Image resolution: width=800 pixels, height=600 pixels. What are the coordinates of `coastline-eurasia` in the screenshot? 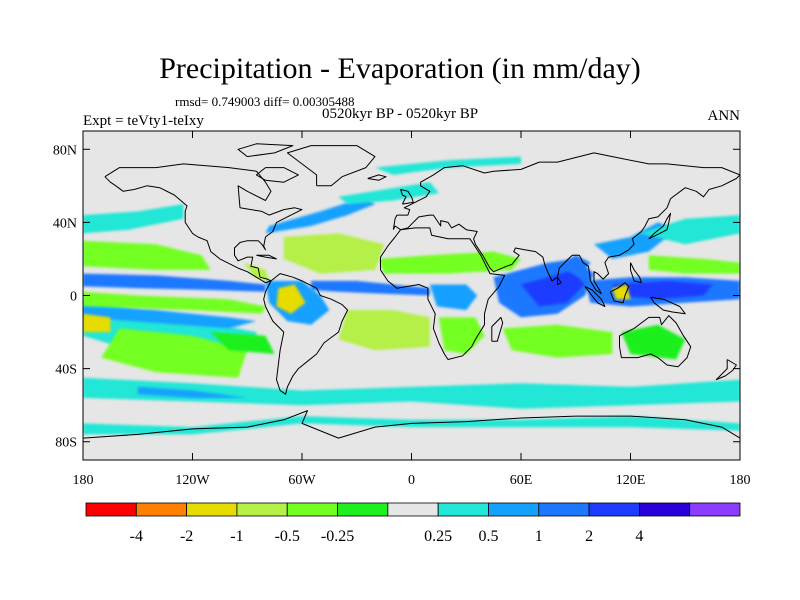 It's located at (566, 223).